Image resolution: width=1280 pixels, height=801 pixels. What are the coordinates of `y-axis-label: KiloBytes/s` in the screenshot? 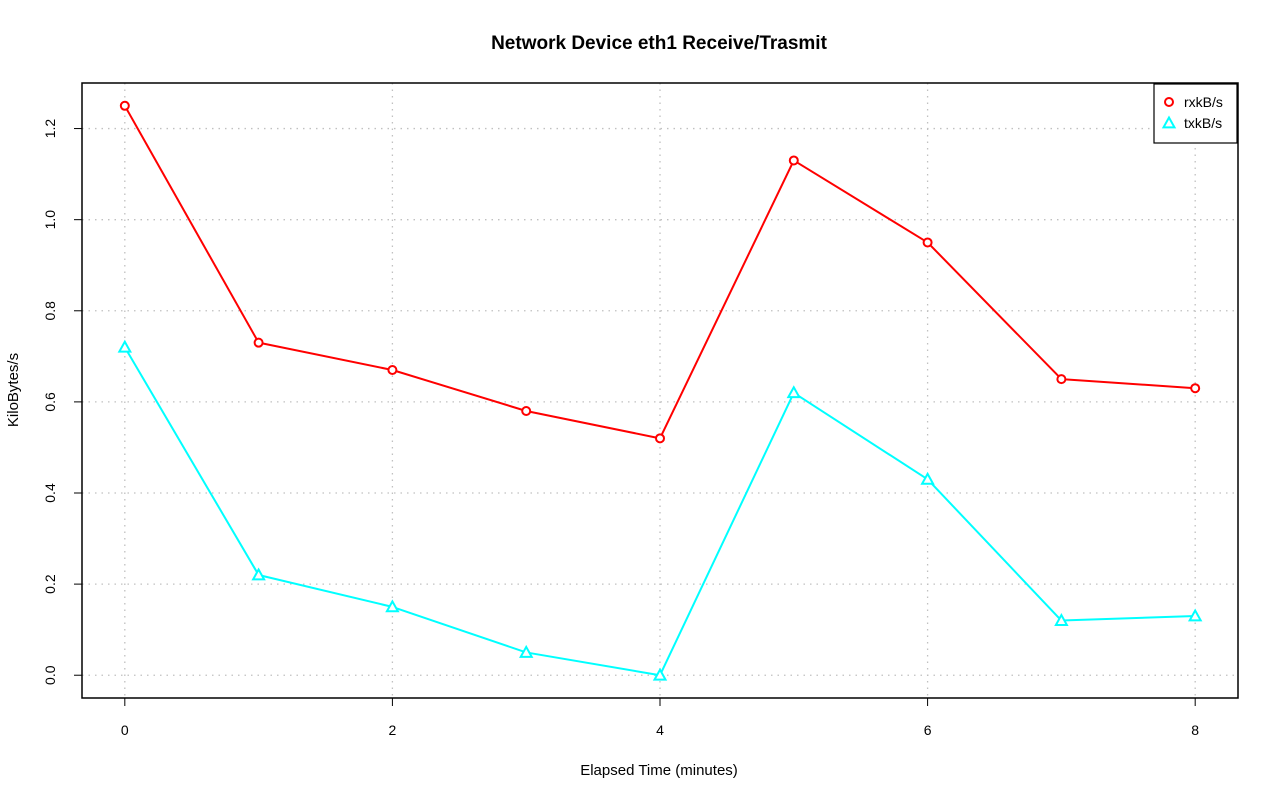 It's located at (13, 390).